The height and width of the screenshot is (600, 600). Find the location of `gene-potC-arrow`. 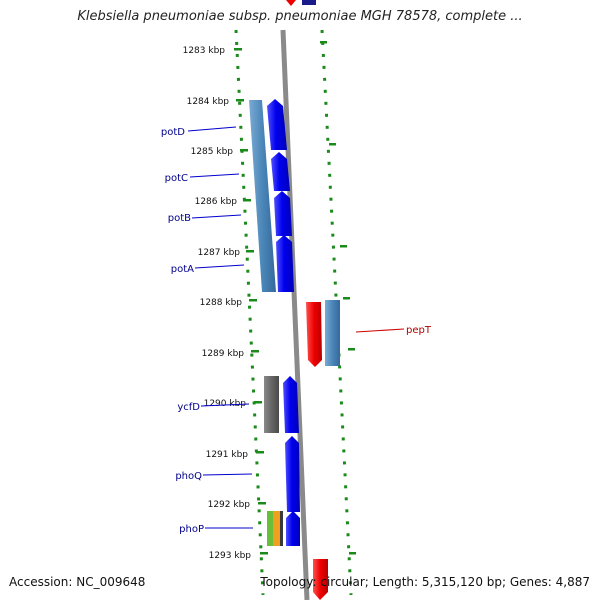

gene-potC-arrow is located at coordinates (280, 171).